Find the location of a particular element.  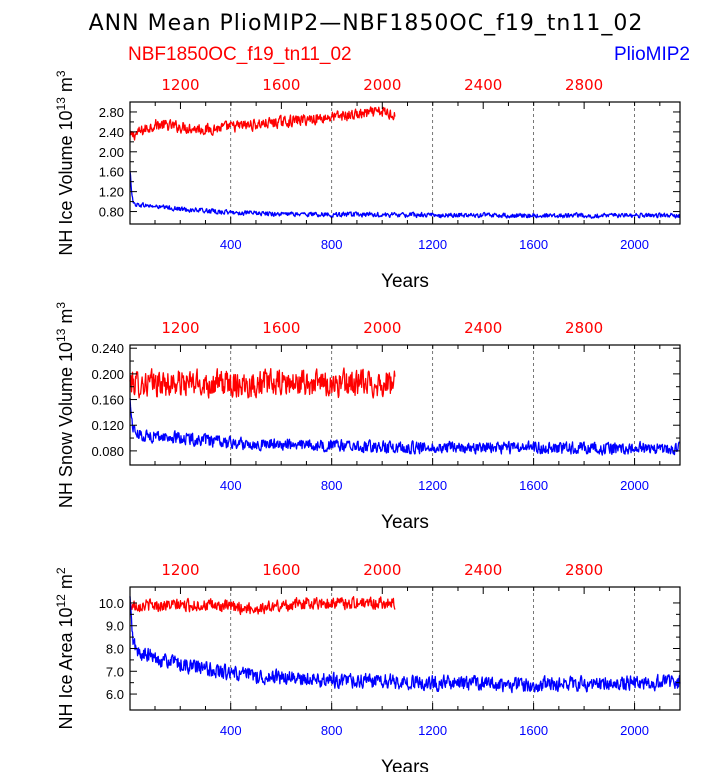

y-axis-label: NH Ice Area 1012 m2 is located at coordinates (65, 648).